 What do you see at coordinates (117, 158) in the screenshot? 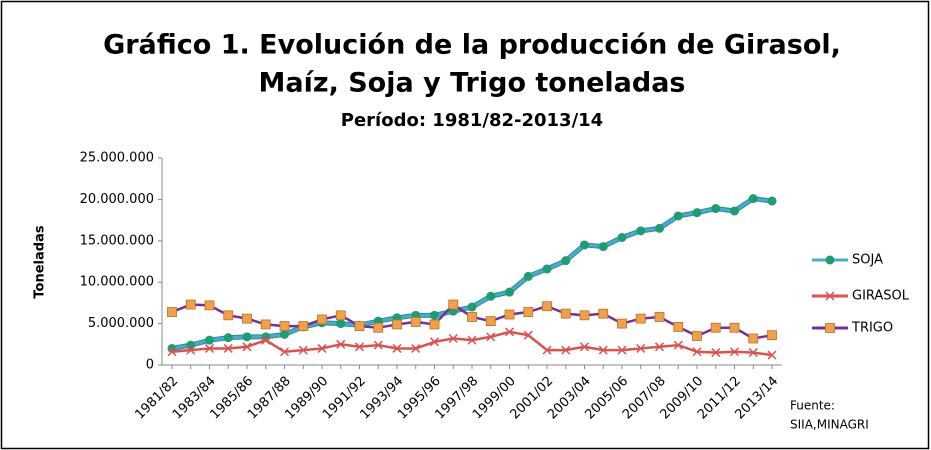
I see `y-tick-label: 25.000.000` at bounding box center [117, 158].